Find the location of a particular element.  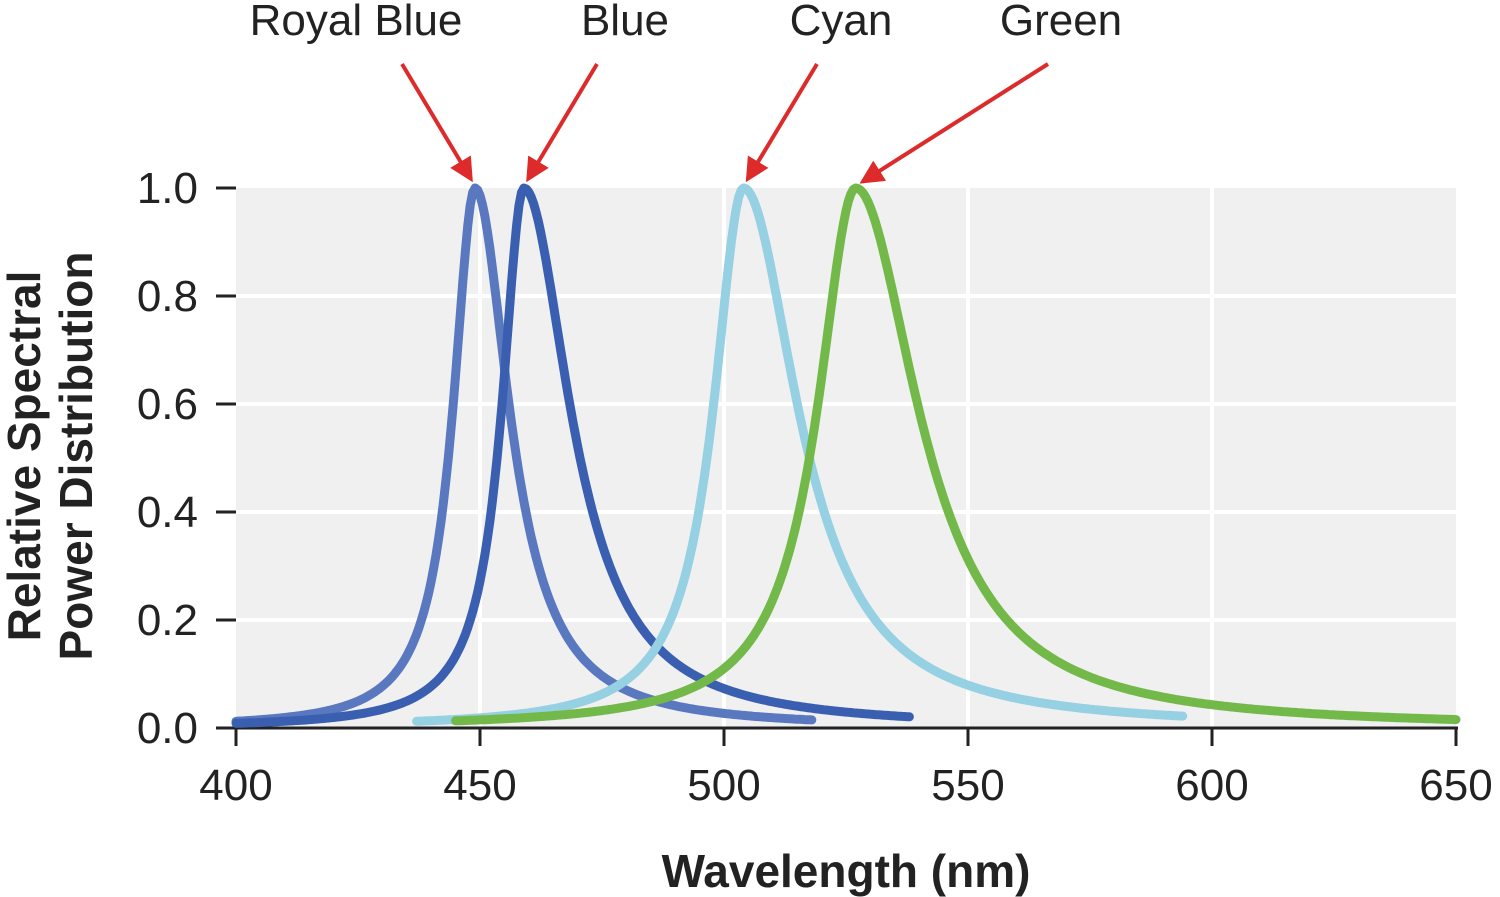

callout-arrow-royal-blue is located at coordinates (436, 122).